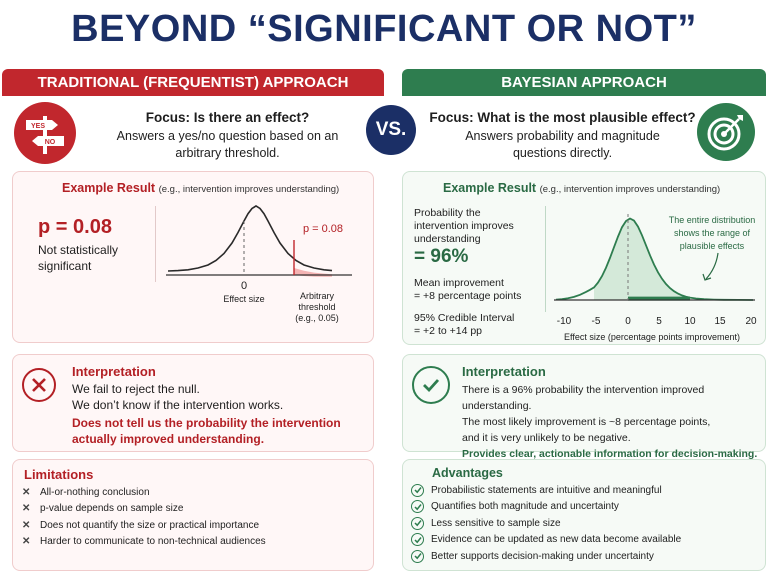 This screenshot has width=768, height=576. I want to click on right-interpretation-card, so click(584, 403).